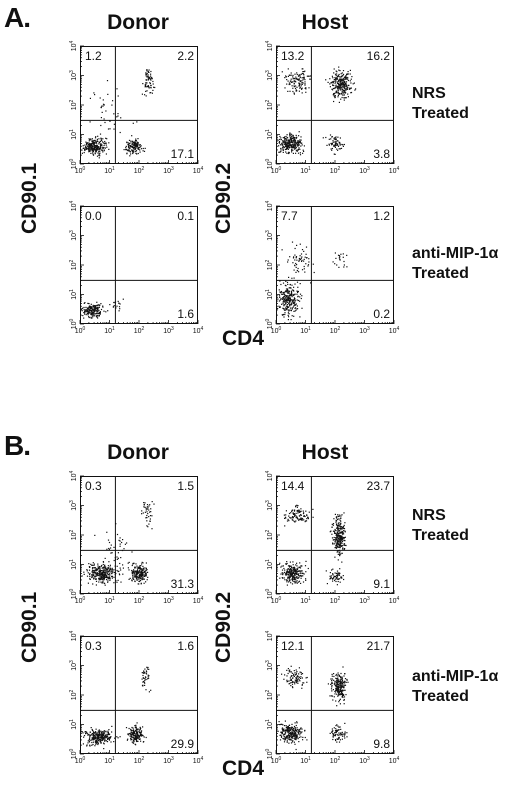 The width and height of the screenshot is (512, 791). Describe the element at coordinates (293, 486) in the screenshot. I see `quadrant-upper-left-value: 14.4` at that location.